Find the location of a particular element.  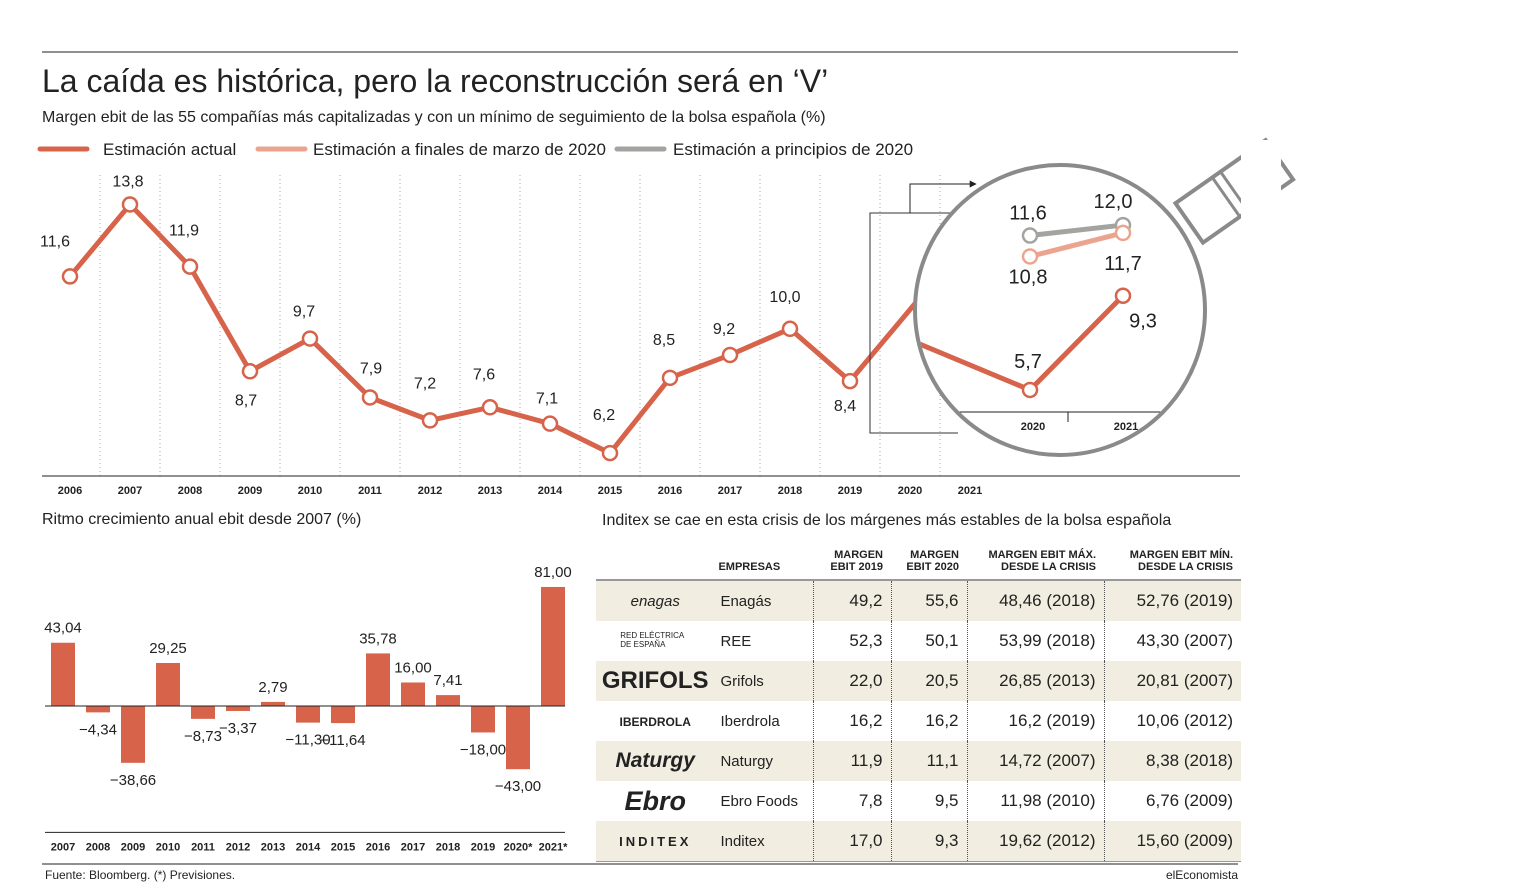

value-label: 35,78 is located at coordinates (378, 638).